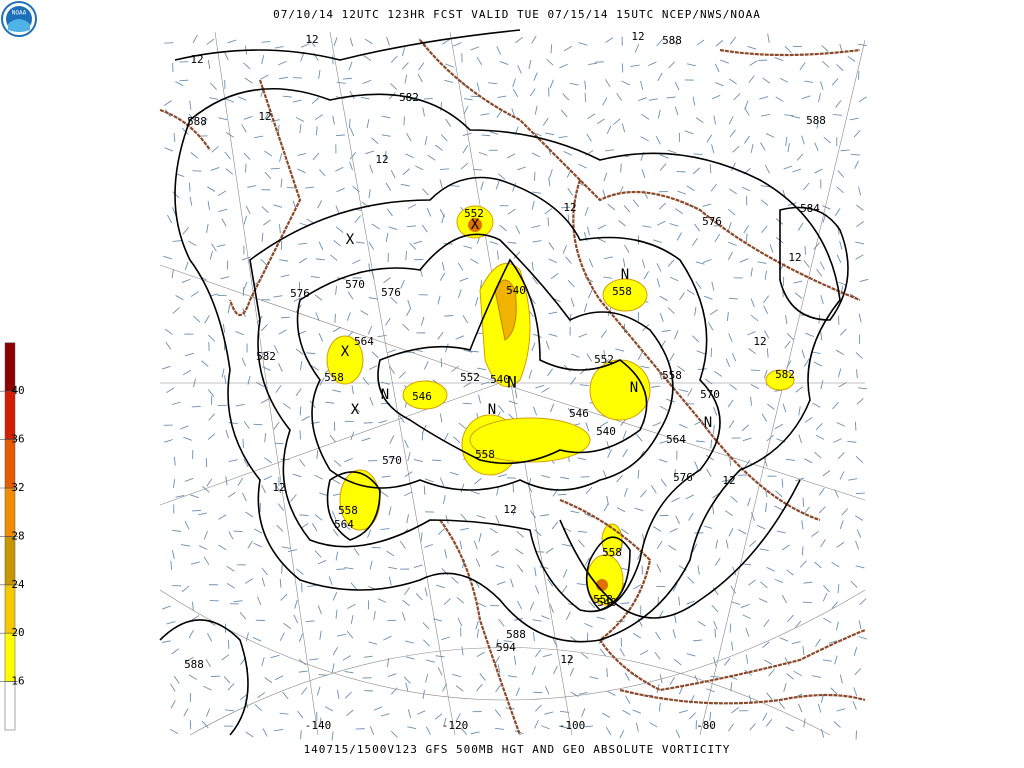 The image size is (1024, 768). Describe the element at coordinates (810, 208) in the screenshot. I see `height-label: 584` at that location.